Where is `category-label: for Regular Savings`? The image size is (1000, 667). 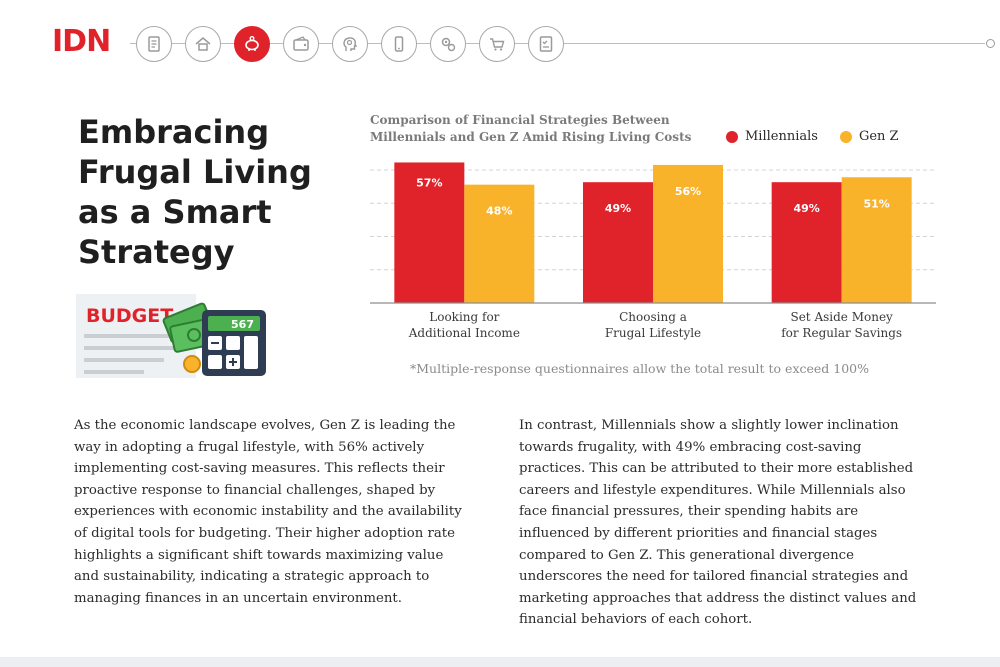 category-label: for Regular Savings is located at coordinates (841, 333).